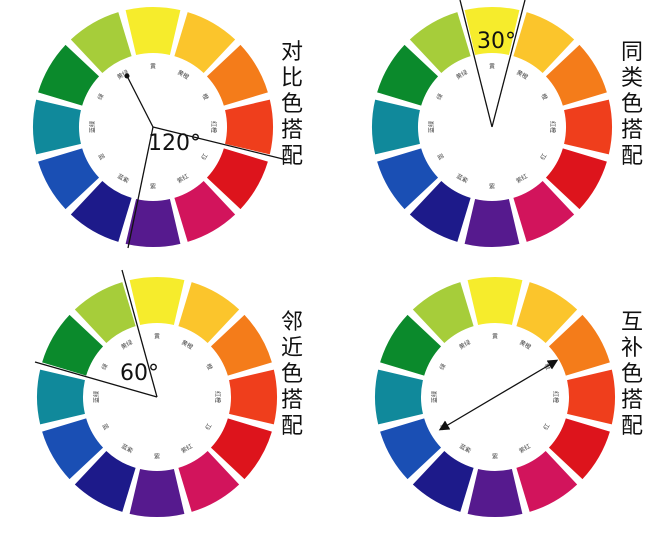 Image resolution: width=659 pixels, height=544 pixels. I want to click on angle-label-120: 120°, so click(174, 143).